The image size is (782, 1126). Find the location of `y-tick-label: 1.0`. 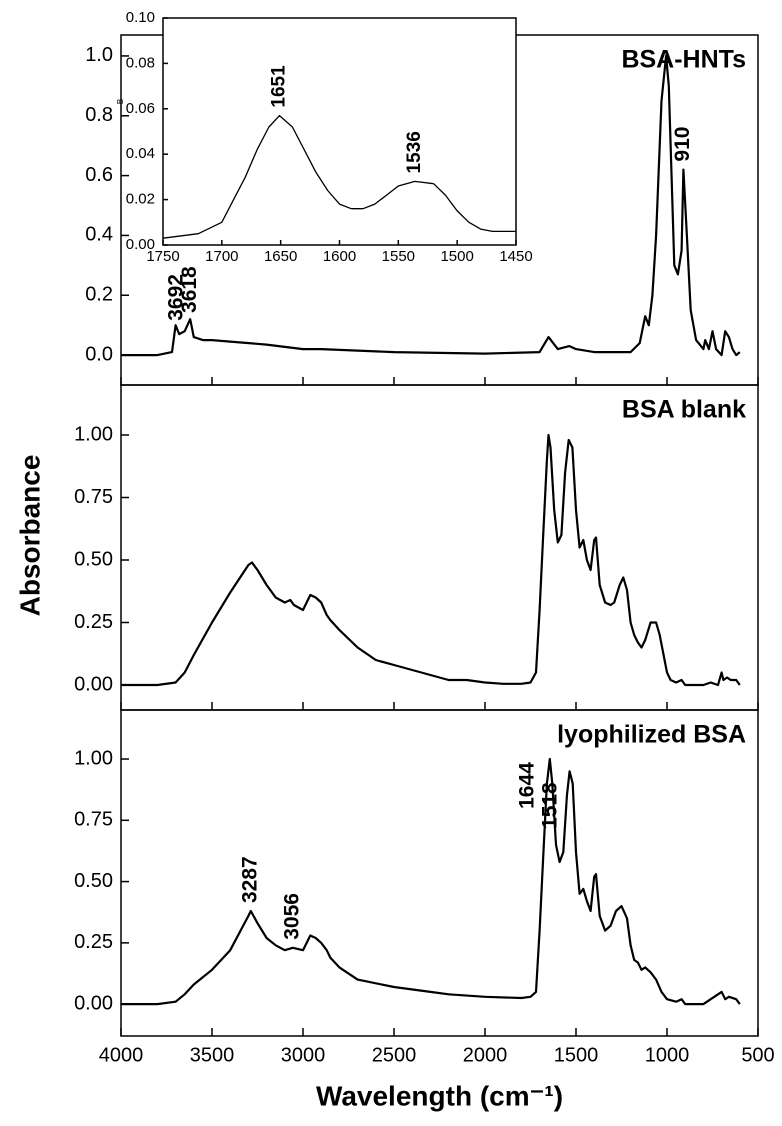

y-tick-label: 1.0 is located at coordinates (99, 55).